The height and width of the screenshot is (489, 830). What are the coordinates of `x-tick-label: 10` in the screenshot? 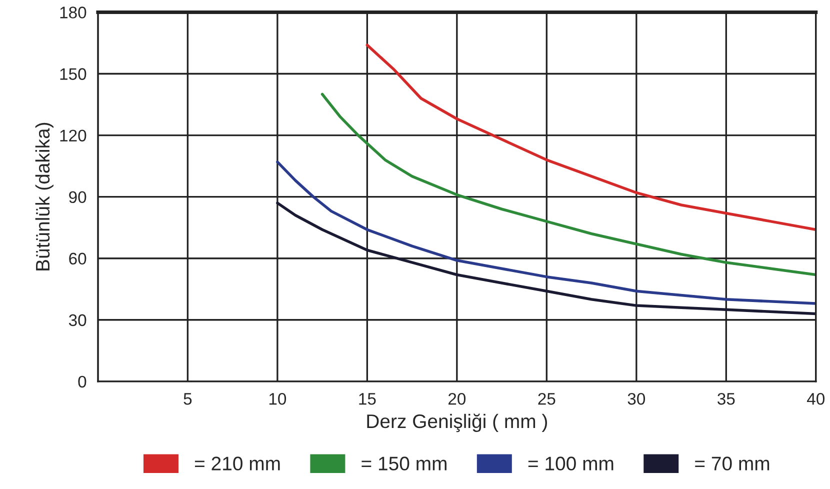 It's located at (277, 398).